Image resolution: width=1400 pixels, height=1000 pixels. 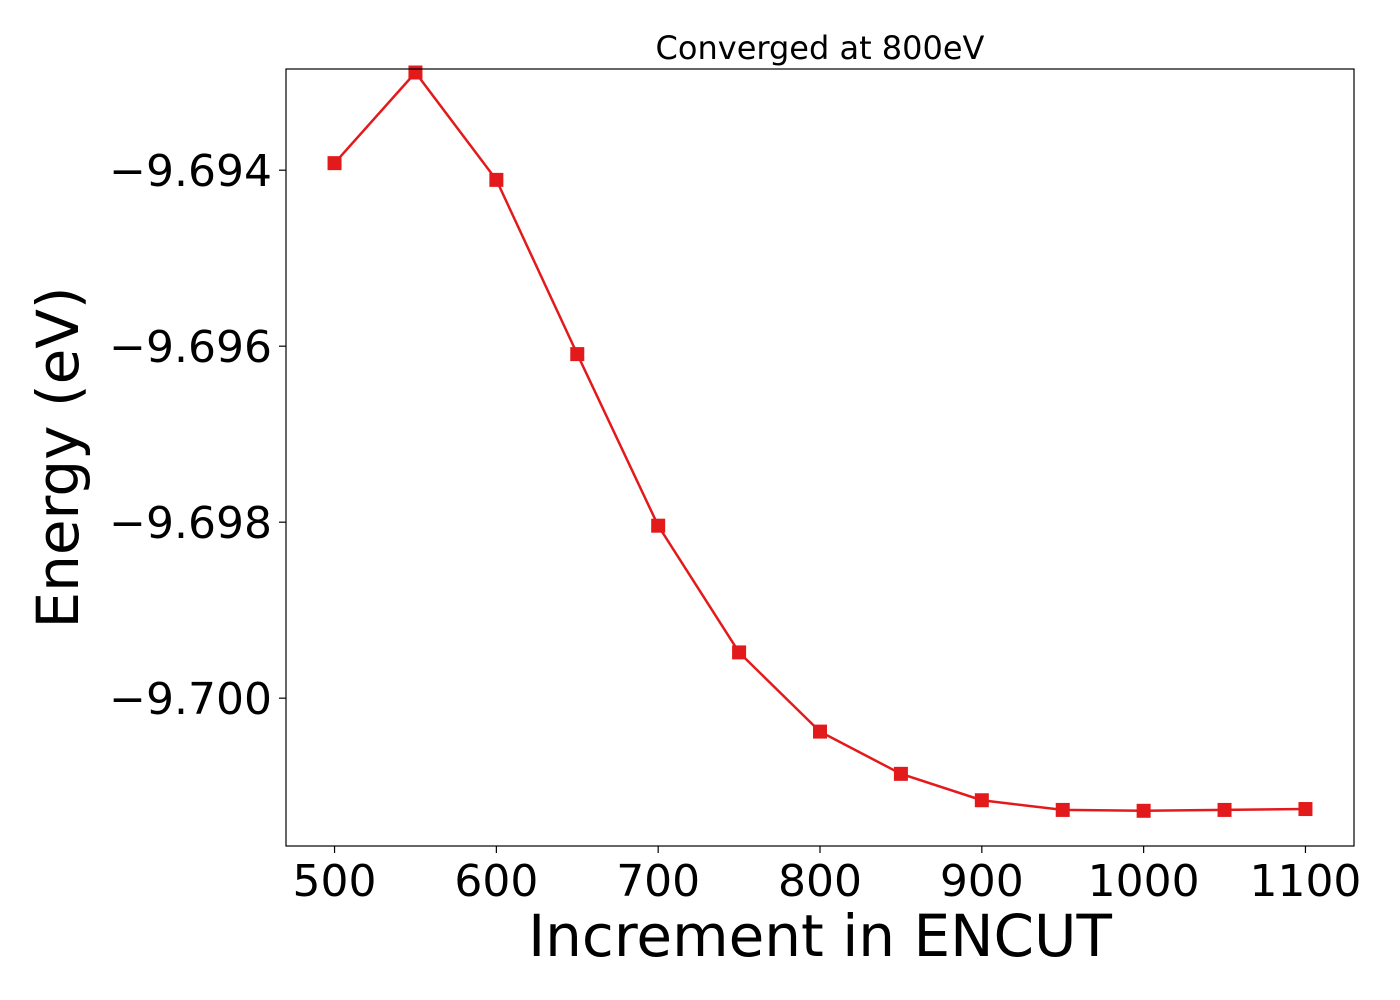 I want to click on y-tick-label: −9.694, so click(x=190, y=171).